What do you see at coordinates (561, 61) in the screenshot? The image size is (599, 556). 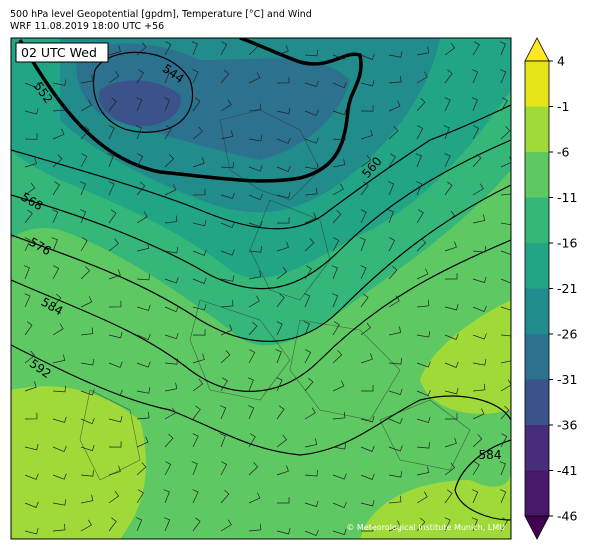 I see `colorbar-tick-label: 4` at bounding box center [561, 61].